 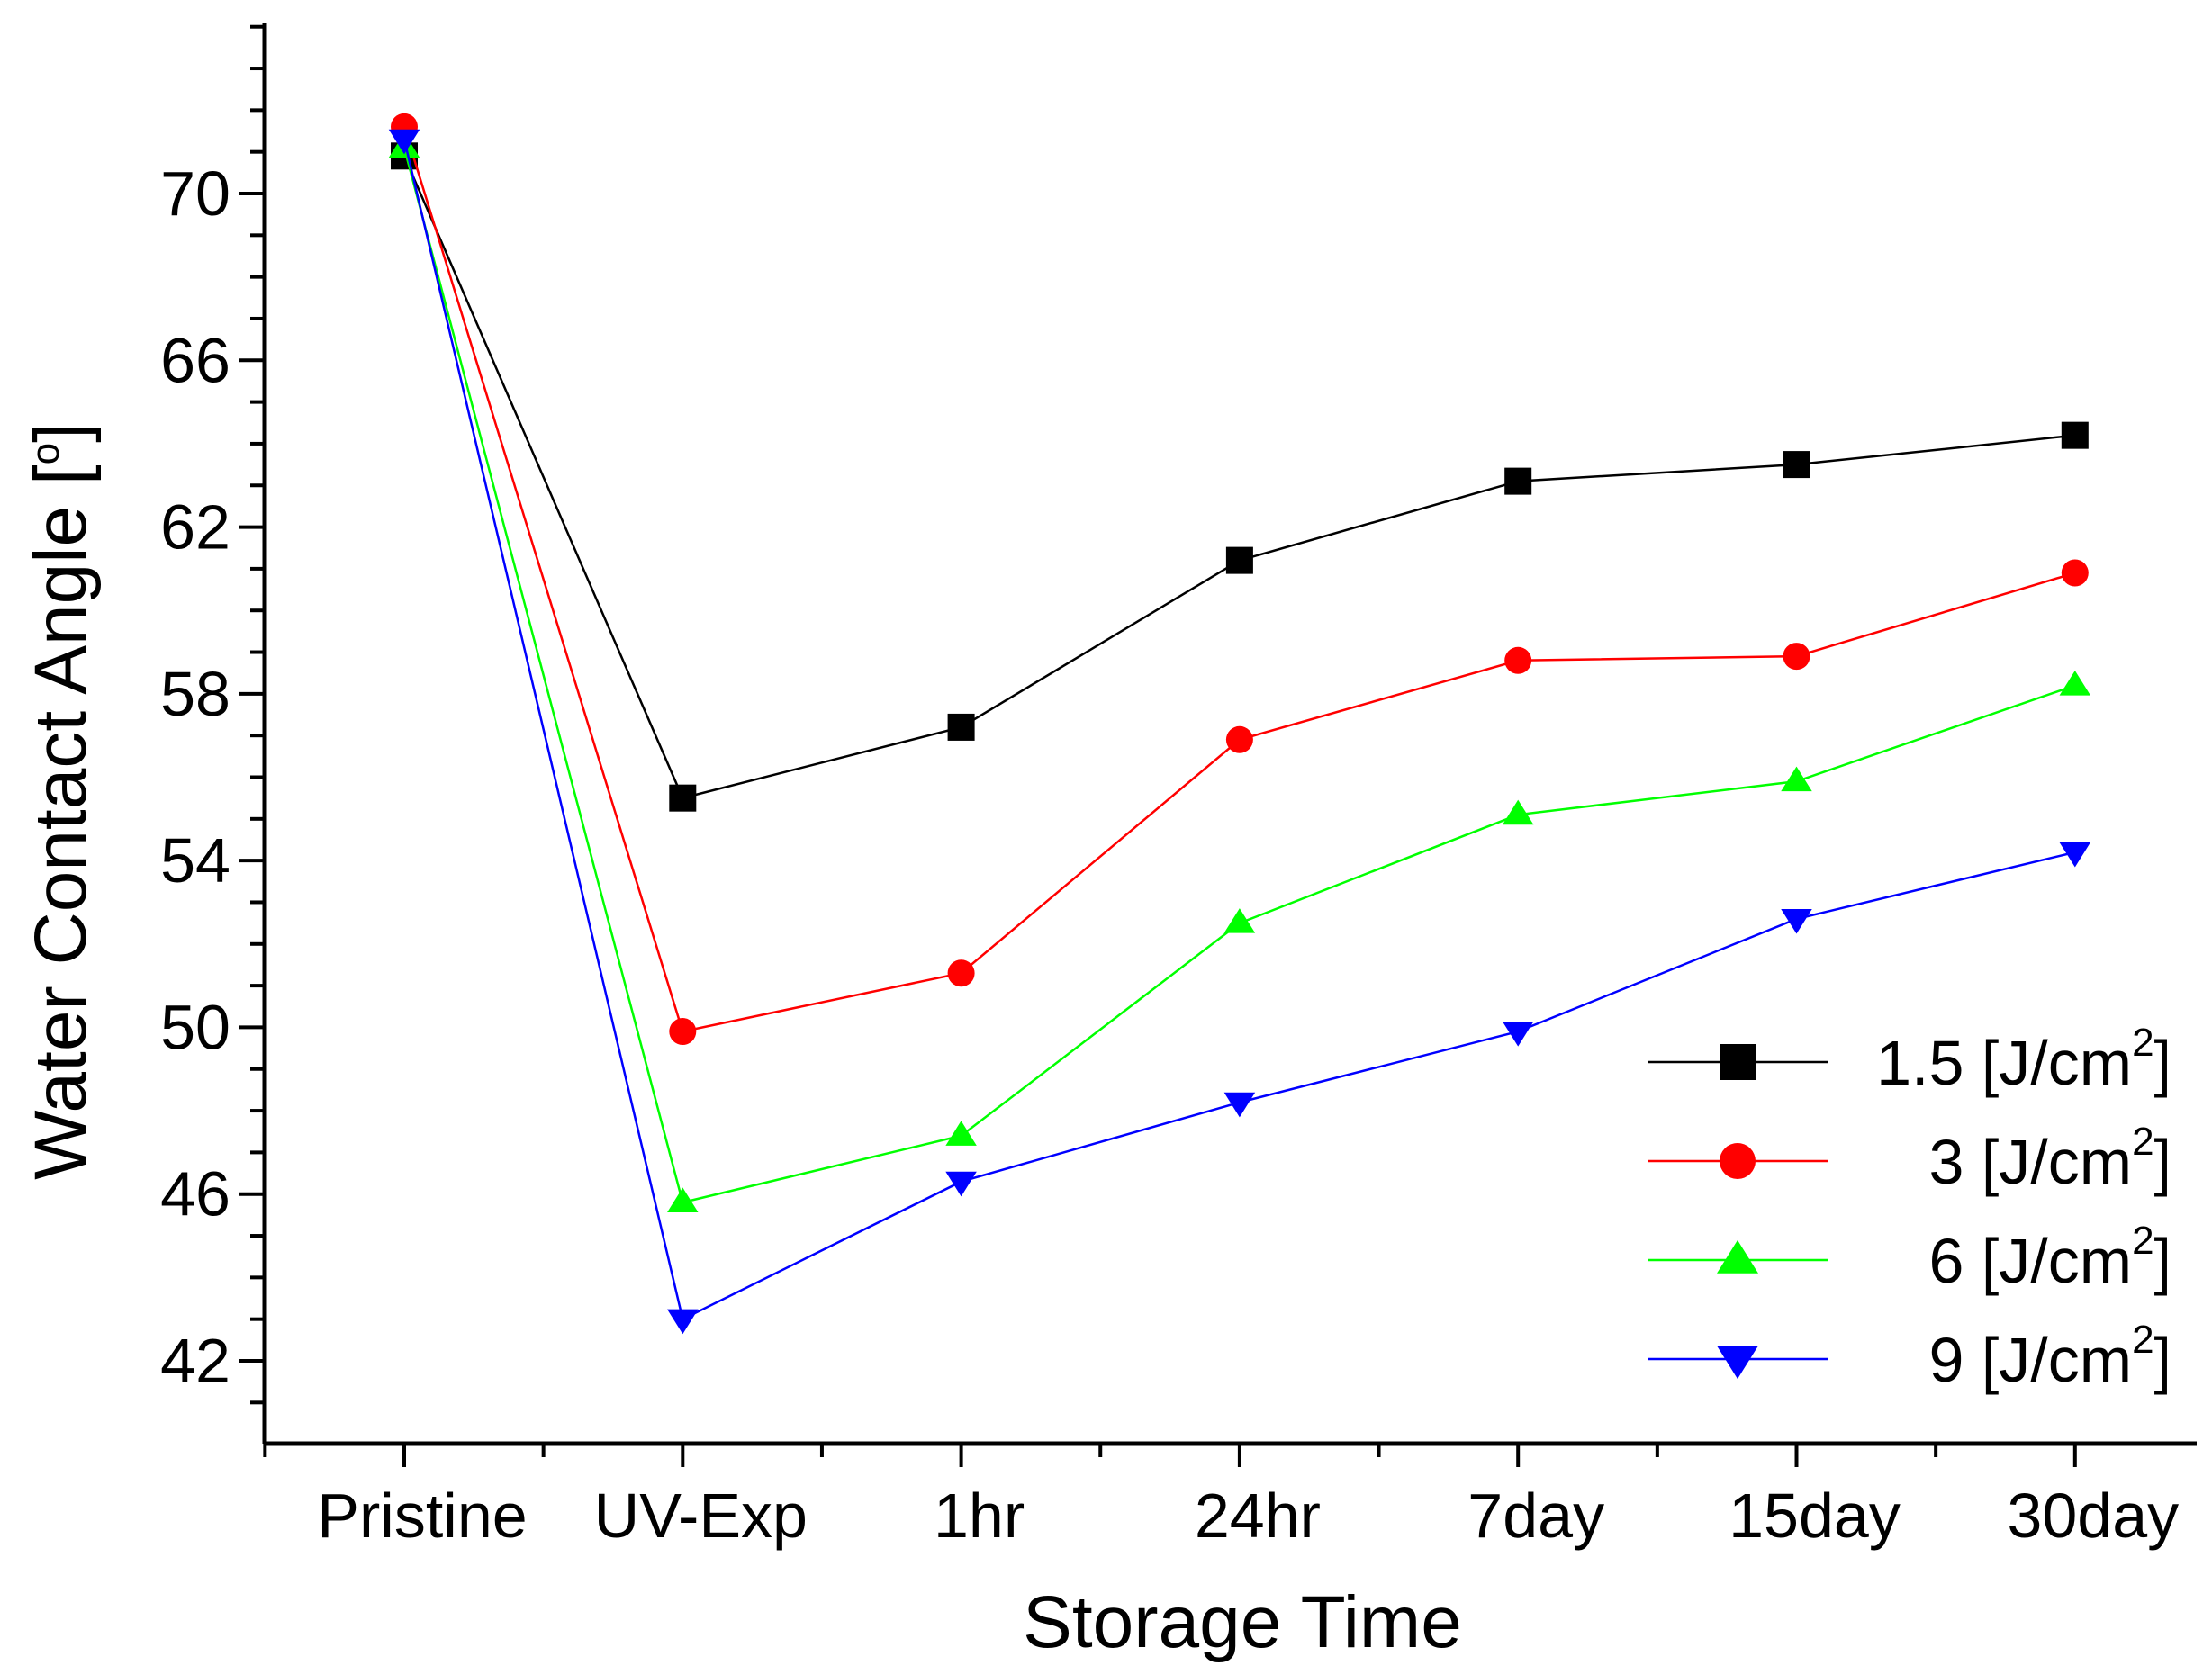 What do you see at coordinates (2030, 1360) in the screenshot?
I see `legend-label-text: 9 [J/cm` at bounding box center [2030, 1360].